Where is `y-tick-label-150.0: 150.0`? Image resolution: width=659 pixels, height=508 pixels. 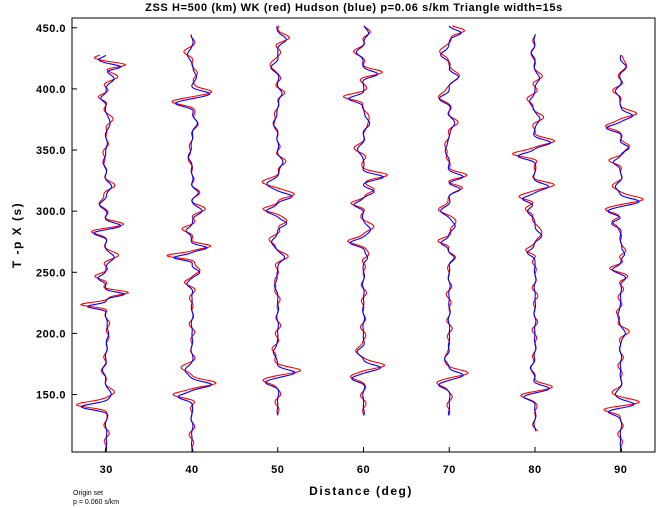 y-tick-label-150.0: 150.0 is located at coordinates (51, 396).